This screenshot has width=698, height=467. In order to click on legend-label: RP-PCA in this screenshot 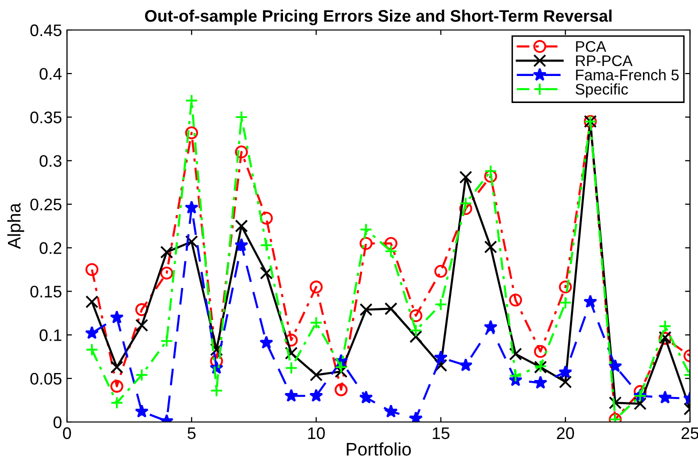, I will do `click(604, 60)`.